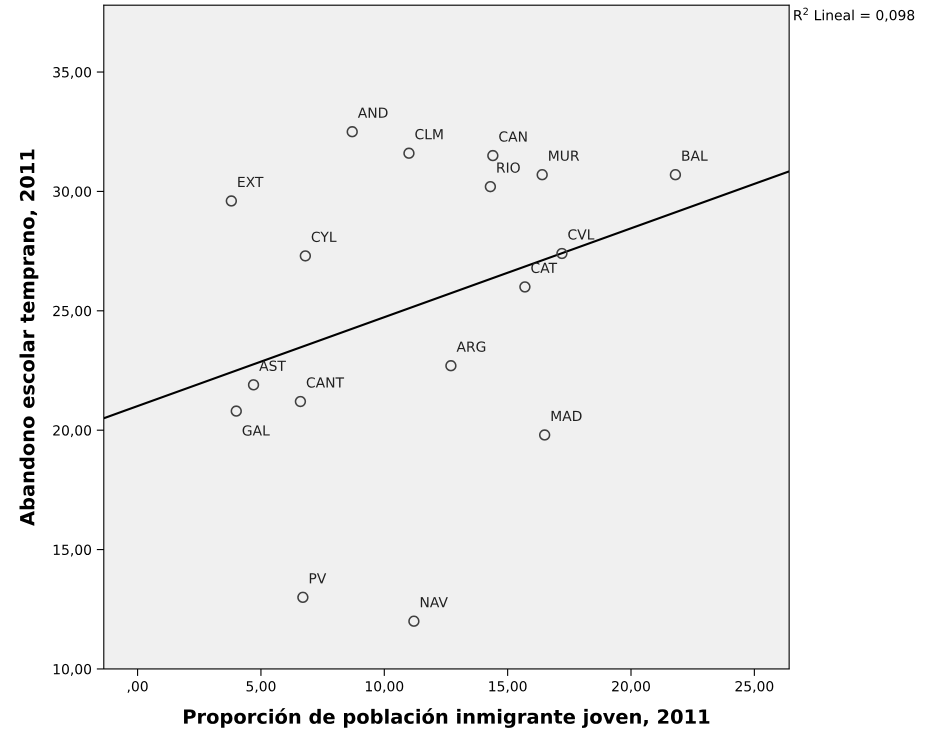  I want to click on y-tick-label: 30,00, so click(72, 192).